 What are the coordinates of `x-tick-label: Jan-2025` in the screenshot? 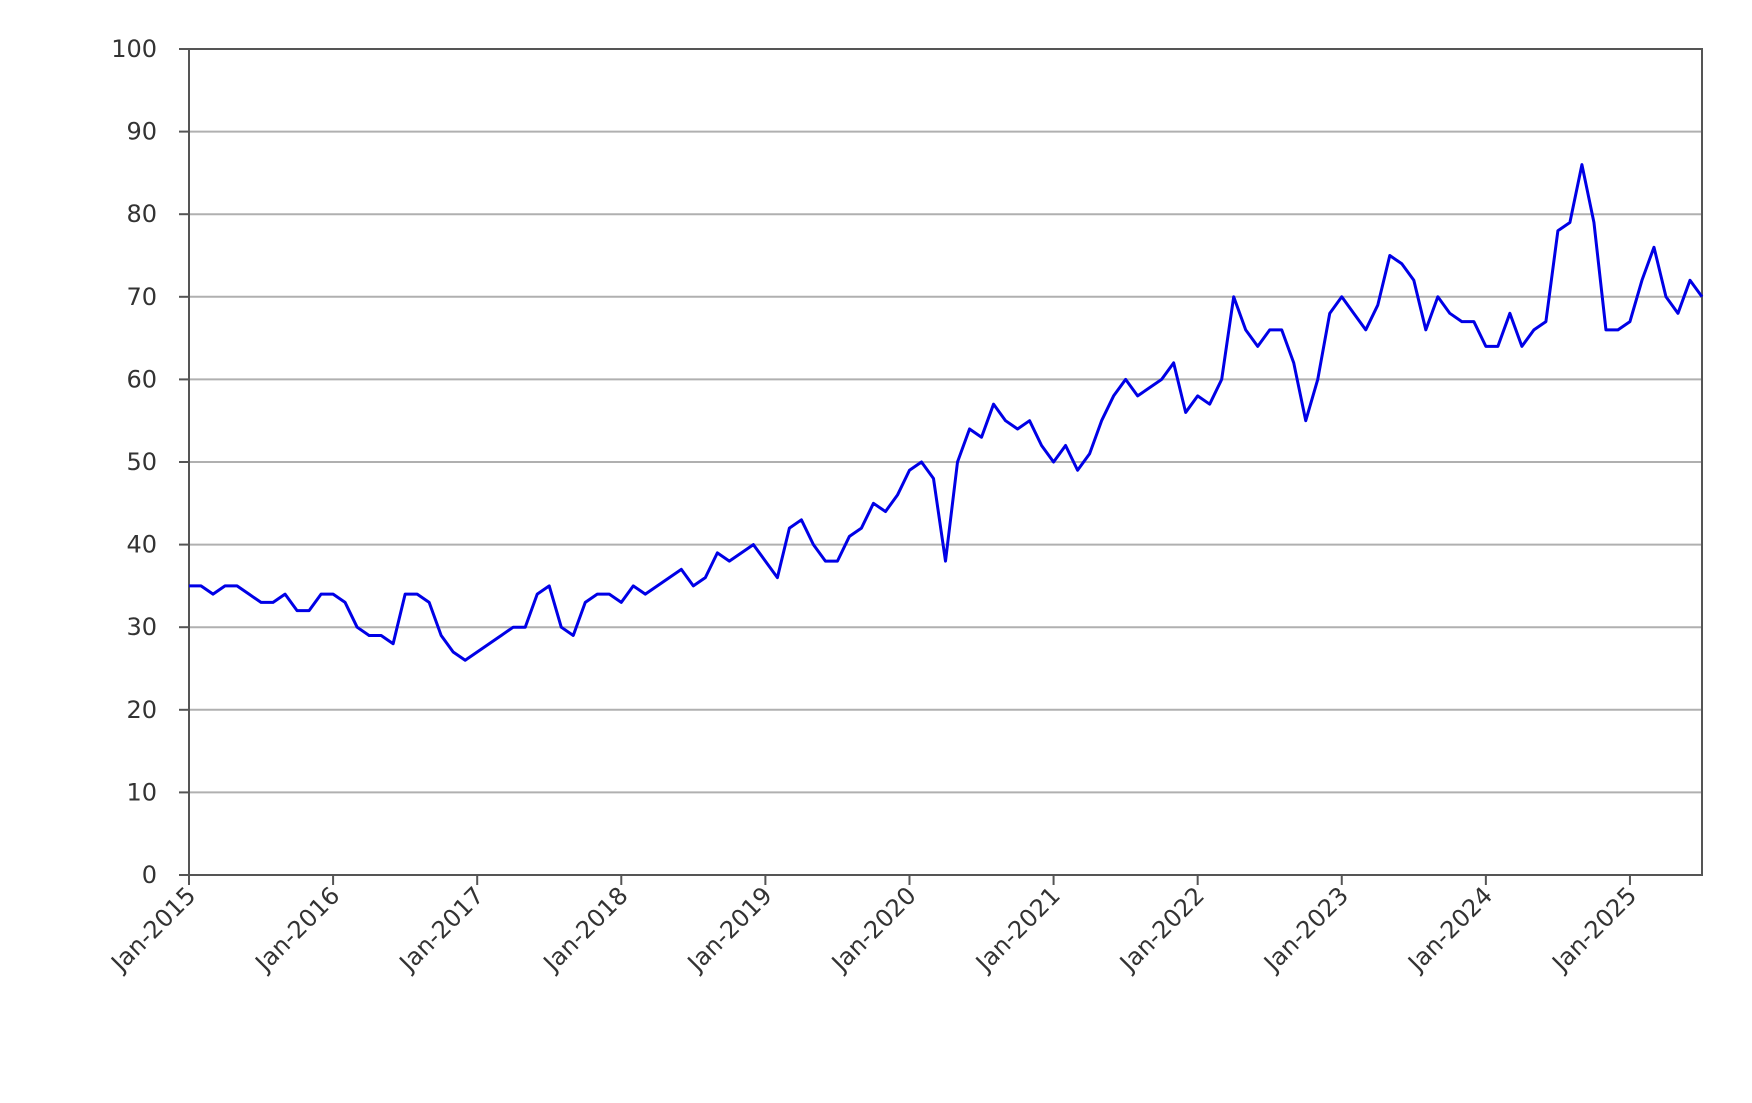 It's located at (1594, 929).